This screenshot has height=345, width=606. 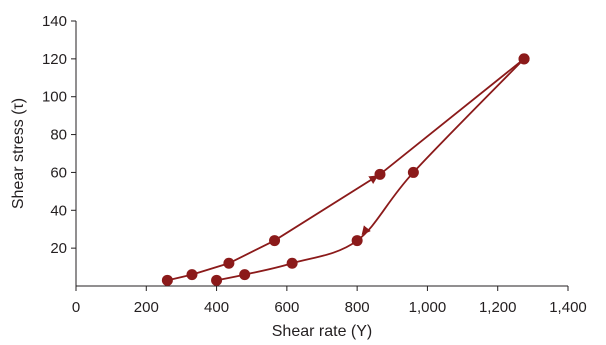 What do you see at coordinates (568, 307) in the screenshot?
I see `x-tick-label: 1,400` at bounding box center [568, 307].